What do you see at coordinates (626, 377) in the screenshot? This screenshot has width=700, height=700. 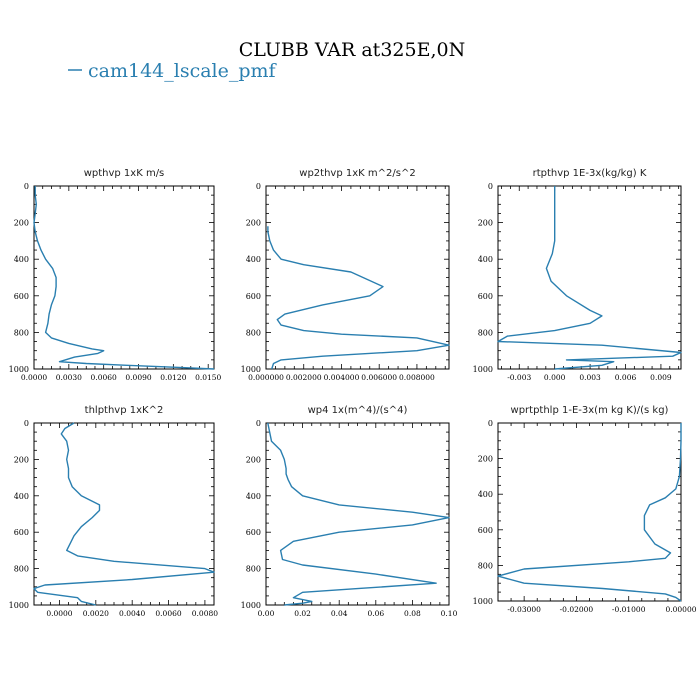 I see `x-tick-label: 0.006` at bounding box center [626, 377].